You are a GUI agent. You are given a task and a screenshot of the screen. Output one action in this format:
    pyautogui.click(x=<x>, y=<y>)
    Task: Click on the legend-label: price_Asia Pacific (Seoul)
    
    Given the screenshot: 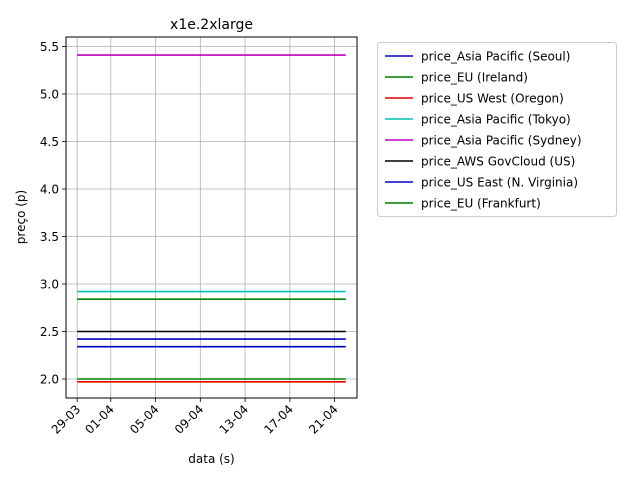 What is the action you would take?
    pyautogui.click(x=495, y=57)
    